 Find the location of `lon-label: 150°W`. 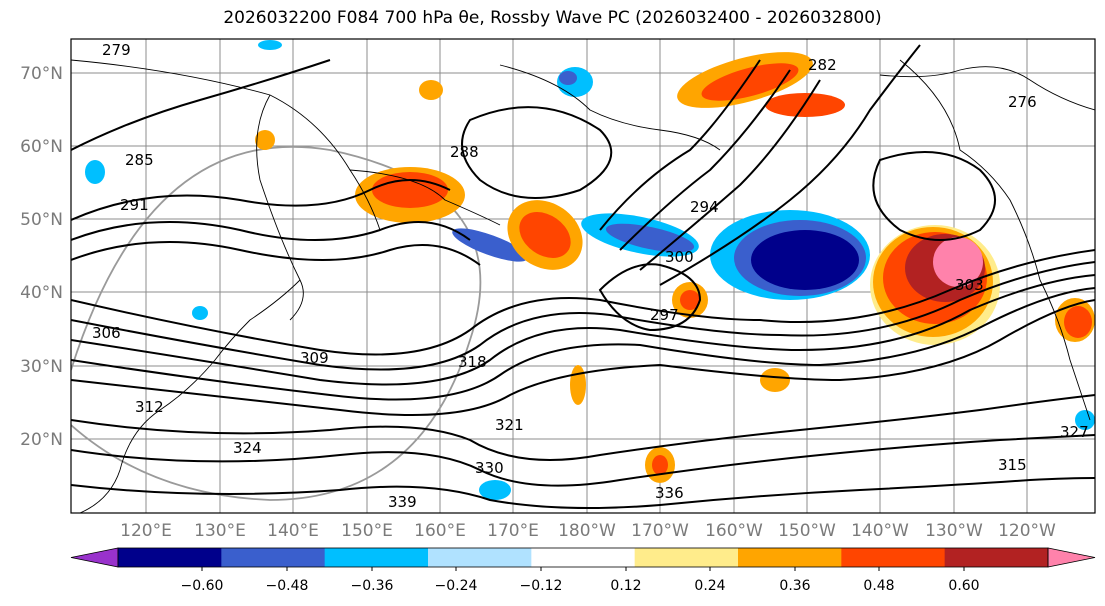

lon-label: 150°W is located at coordinates (807, 531).